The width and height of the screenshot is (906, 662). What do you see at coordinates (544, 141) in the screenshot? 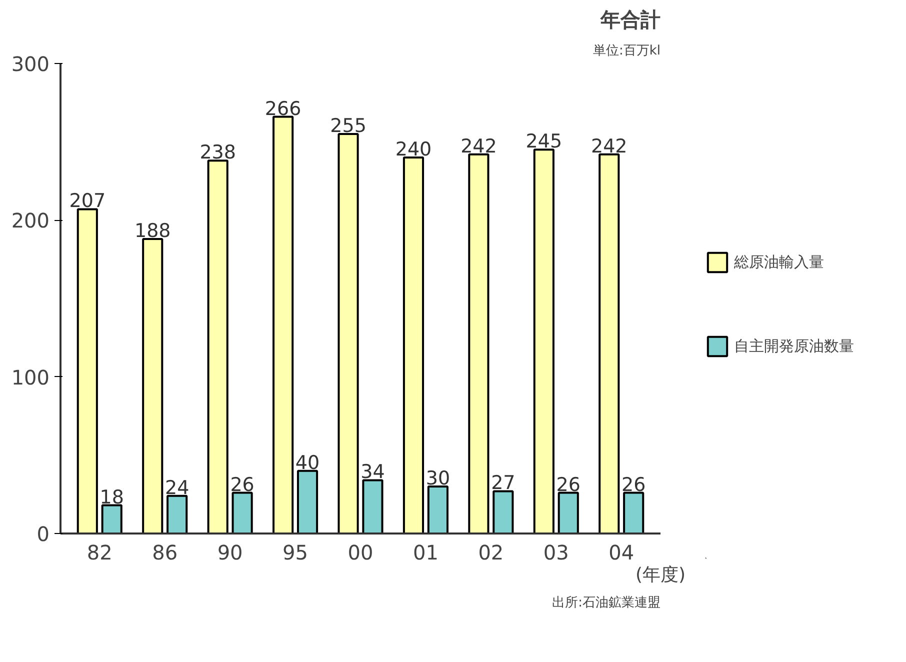
I see `data-label: 245` at bounding box center [544, 141].